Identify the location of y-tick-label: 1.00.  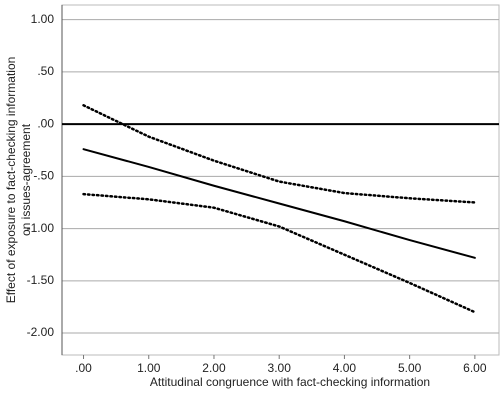
(43, 19).